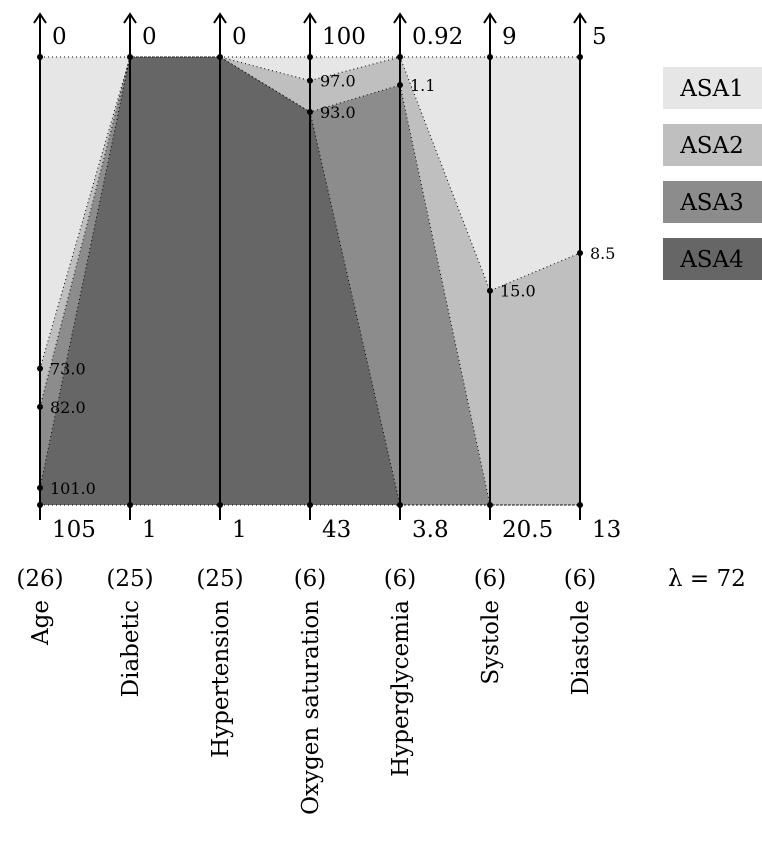  Describe the element at coordinates (422, 85) in the screenshot. I see `annotation-label: 1.1` at that location.